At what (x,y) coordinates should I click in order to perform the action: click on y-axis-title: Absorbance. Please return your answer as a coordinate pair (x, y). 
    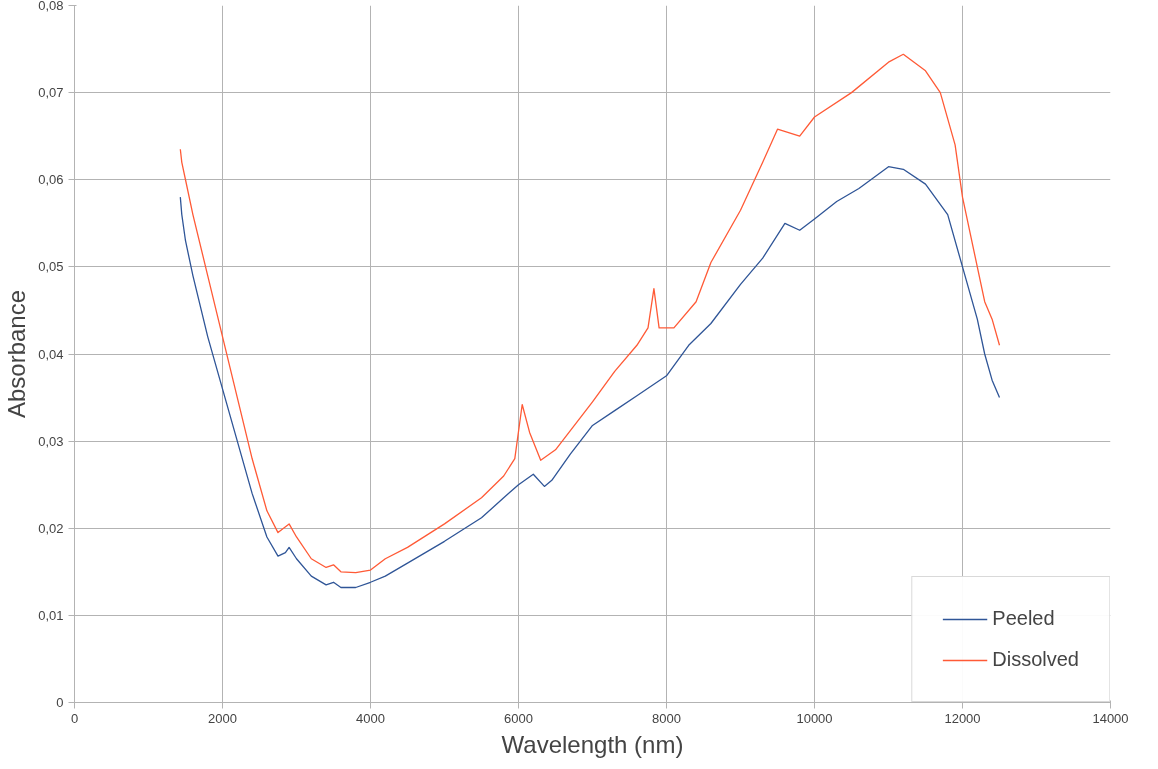
    Looking at the image, I should click on (17, 354).